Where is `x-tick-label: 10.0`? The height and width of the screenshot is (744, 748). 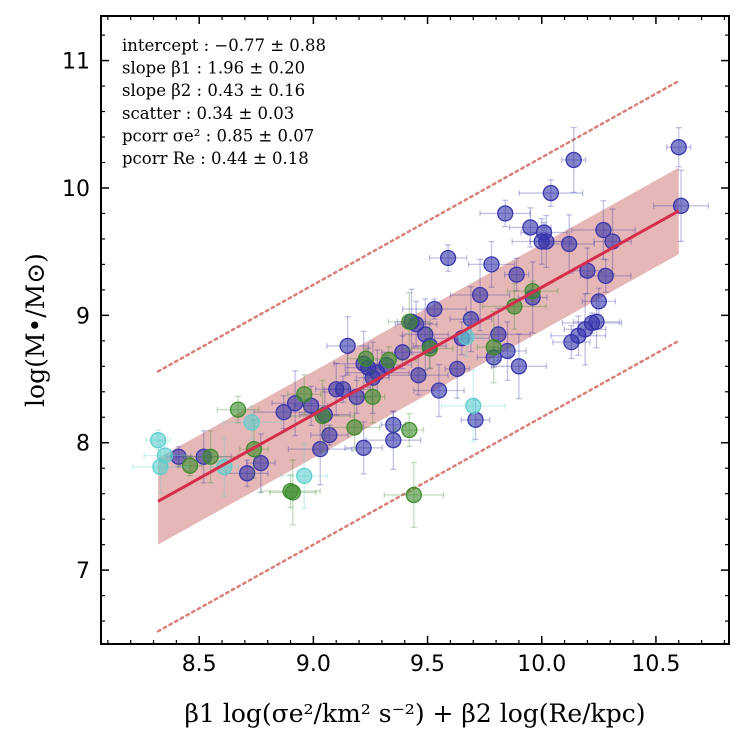 x-tick-label: 10.0 is located at coordinates (541, 664).